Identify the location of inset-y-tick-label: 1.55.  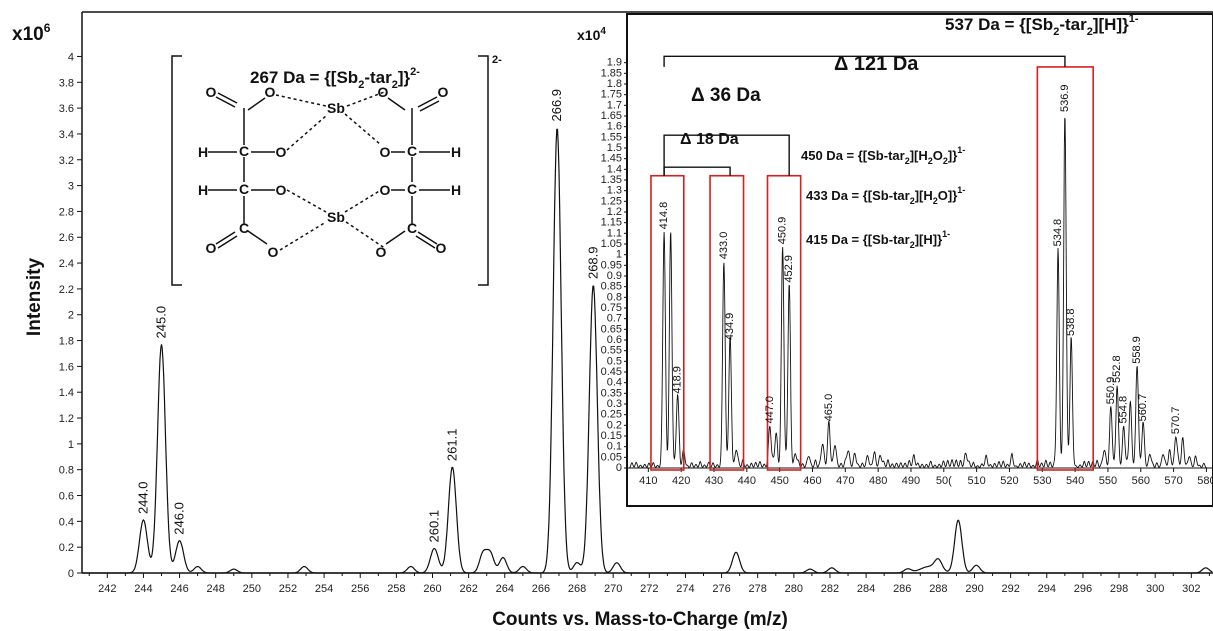
(611, 137).